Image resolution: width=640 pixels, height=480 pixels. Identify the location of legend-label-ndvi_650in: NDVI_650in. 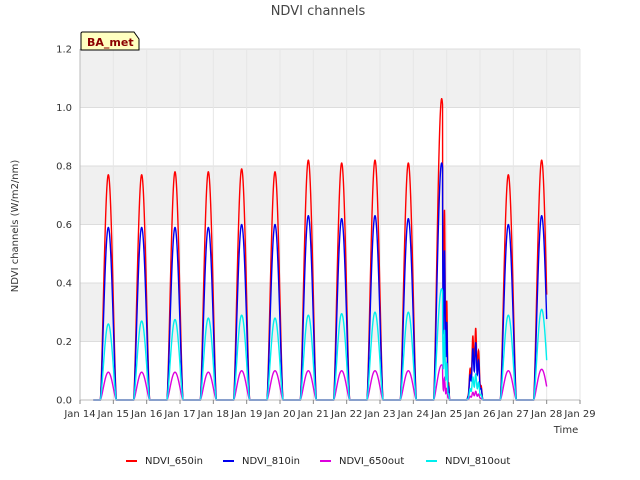
(174, 461).